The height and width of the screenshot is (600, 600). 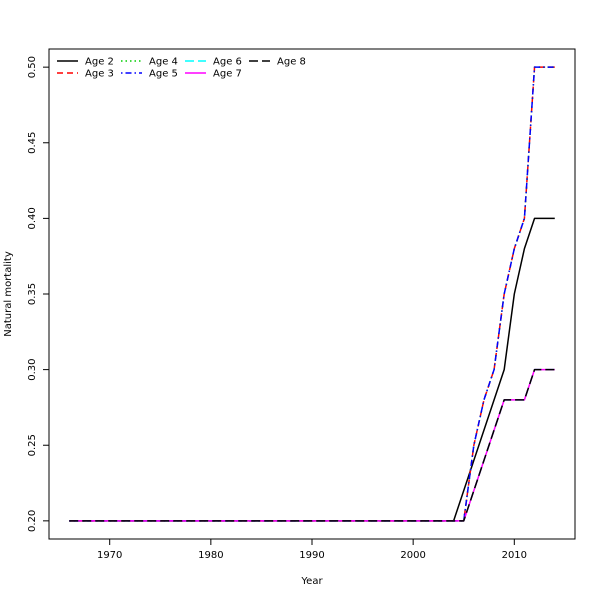 What do you see at coordinates (311, 555) in the screenshot?
I see `x-tick-label: 1990` at bounding box center [311, 555].